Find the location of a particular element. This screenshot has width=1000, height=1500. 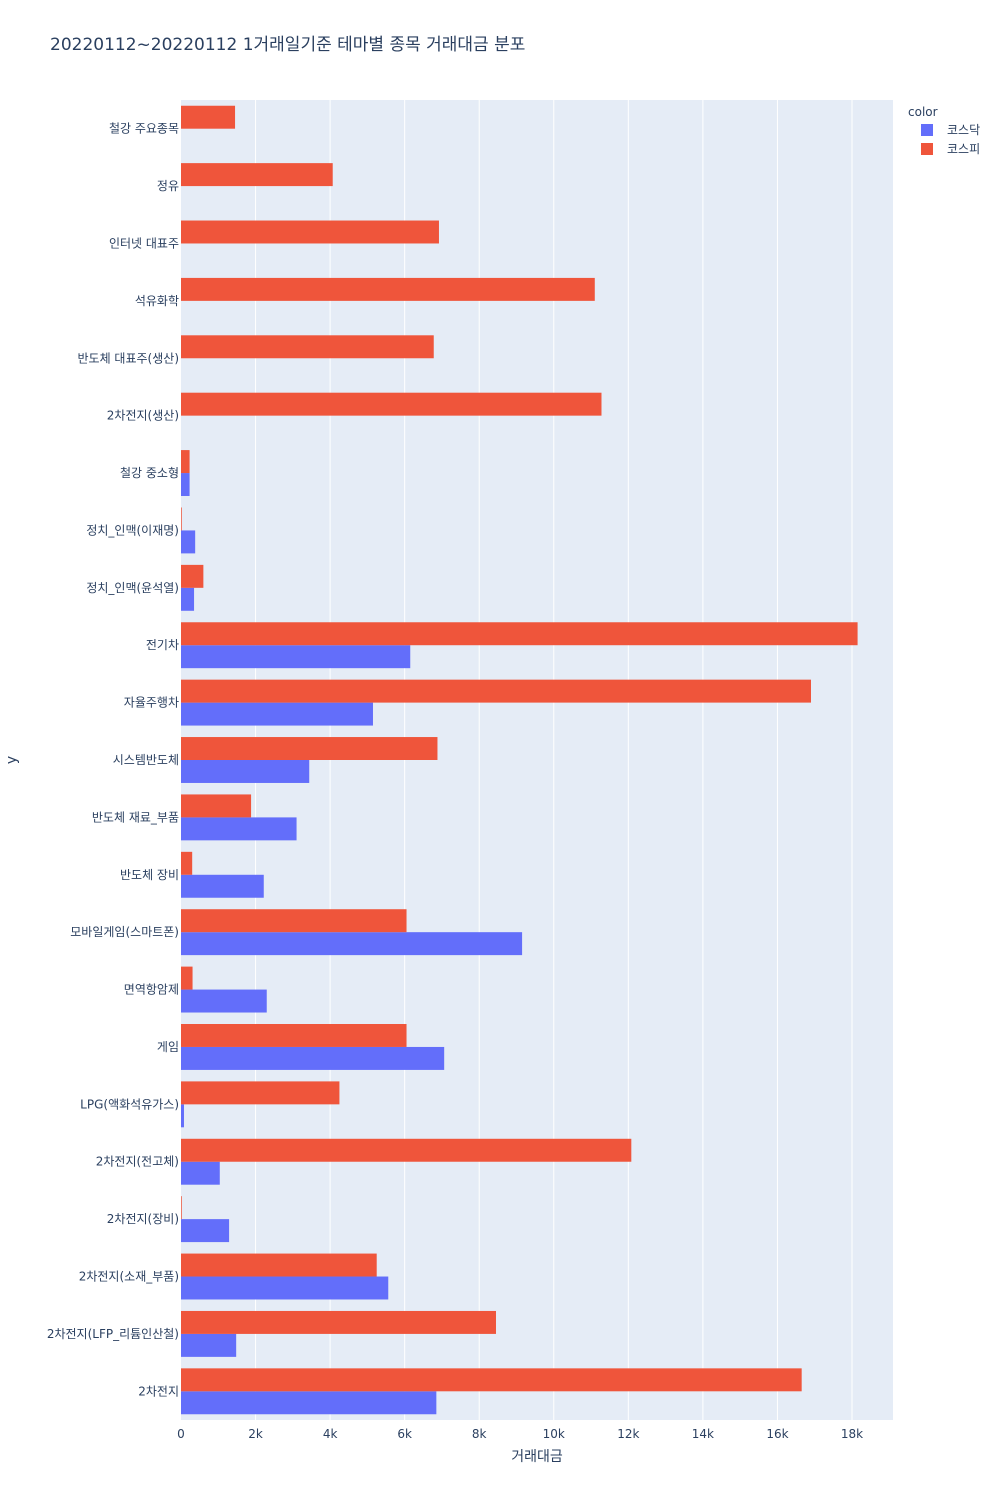

x-tick-label: 18k is located at coordinates (852, 1434).